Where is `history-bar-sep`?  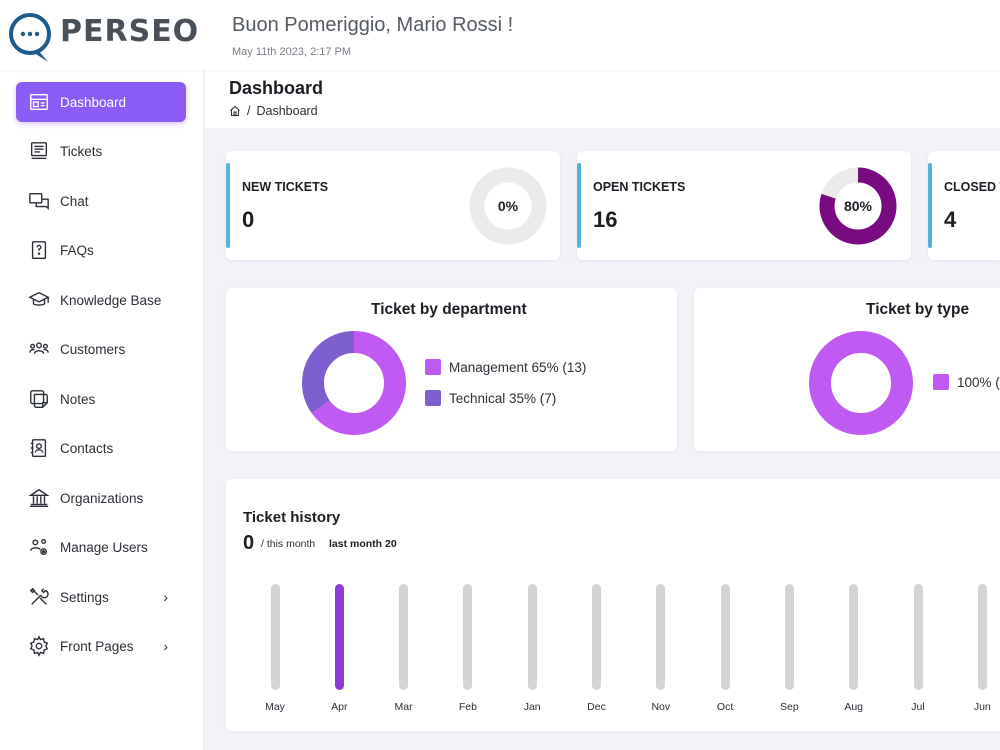
history-bar-sep is located at coordinates (789, 637).